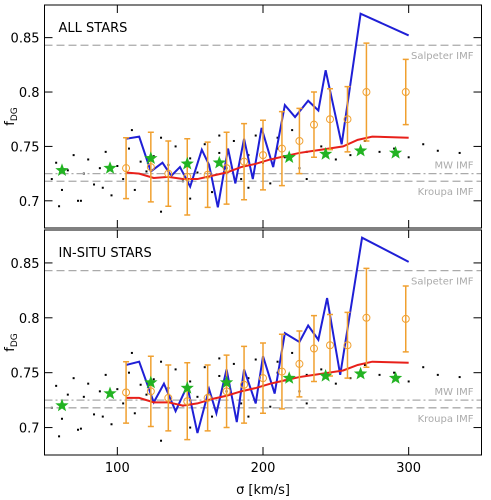 The height and width of the screenshot is (500, 491). I want to click on y-tick-label: 0.7, so click(29, 202).